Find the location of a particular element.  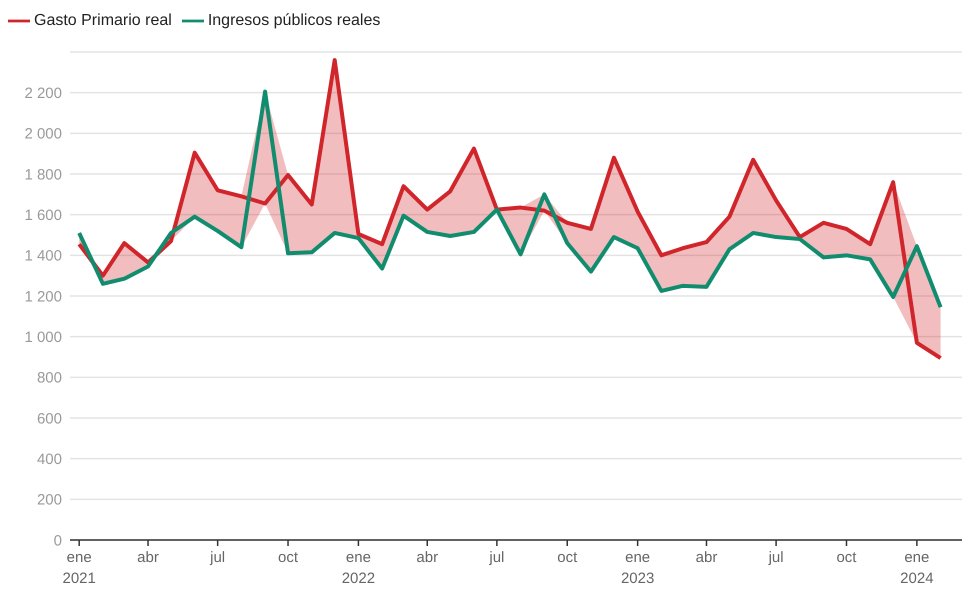

y-tick-label: 600 is located at coordinates (49, 419).